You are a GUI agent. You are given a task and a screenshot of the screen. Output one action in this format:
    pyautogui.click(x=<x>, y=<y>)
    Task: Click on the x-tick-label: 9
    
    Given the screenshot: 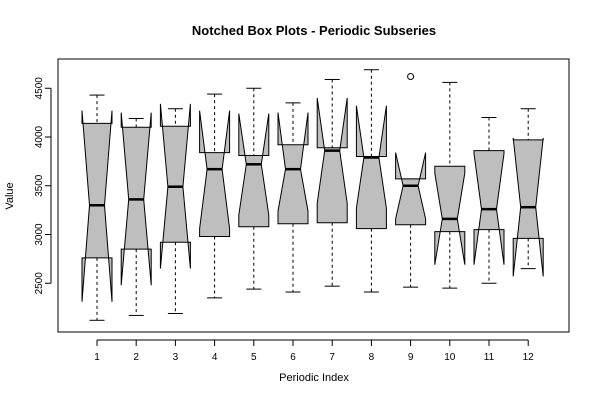 What is the action you would take?
    pyautogui.click(x=411, y=357)
    